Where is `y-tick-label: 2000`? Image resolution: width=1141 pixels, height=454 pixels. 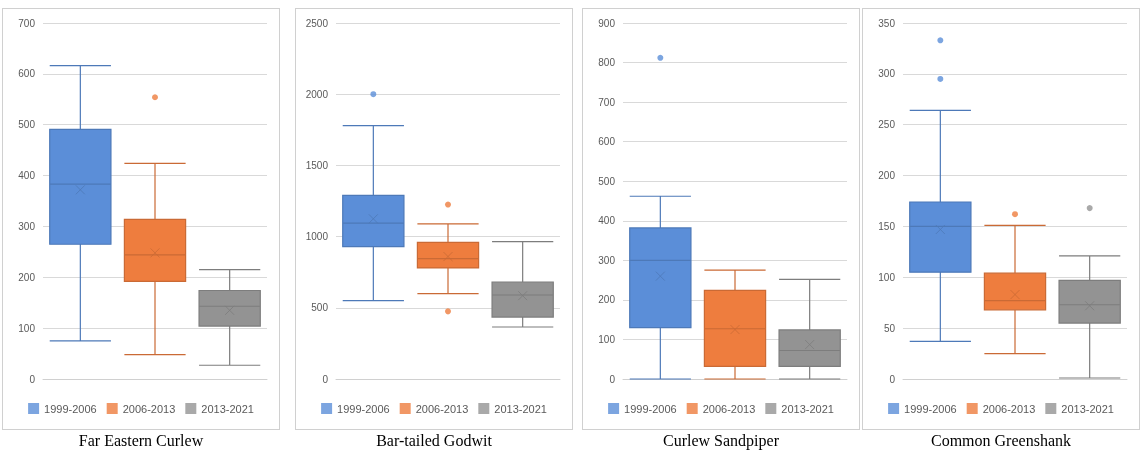 y-tick-label: 2000 is located at coordinates (317, 94).